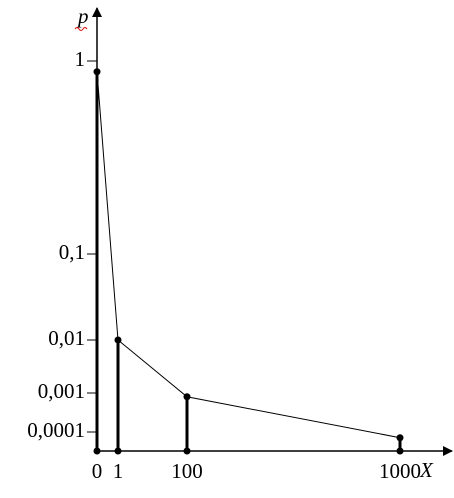  What do you see at coordinates (56, 430) in the screenshot?
I see `y-tick-label: 0,0001` at bounding box center [56, 430].